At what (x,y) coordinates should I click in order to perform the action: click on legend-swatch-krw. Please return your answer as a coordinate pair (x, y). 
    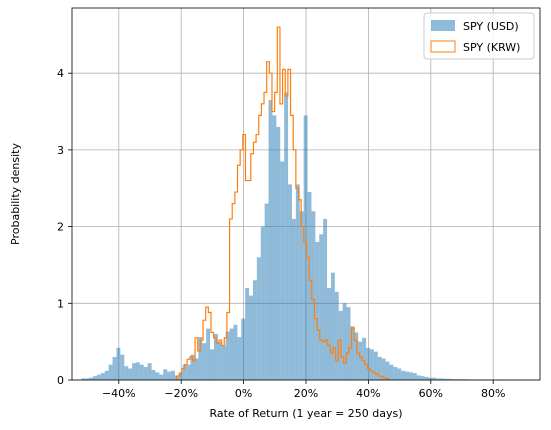
    Looking at the image, I should click on (443, 46).